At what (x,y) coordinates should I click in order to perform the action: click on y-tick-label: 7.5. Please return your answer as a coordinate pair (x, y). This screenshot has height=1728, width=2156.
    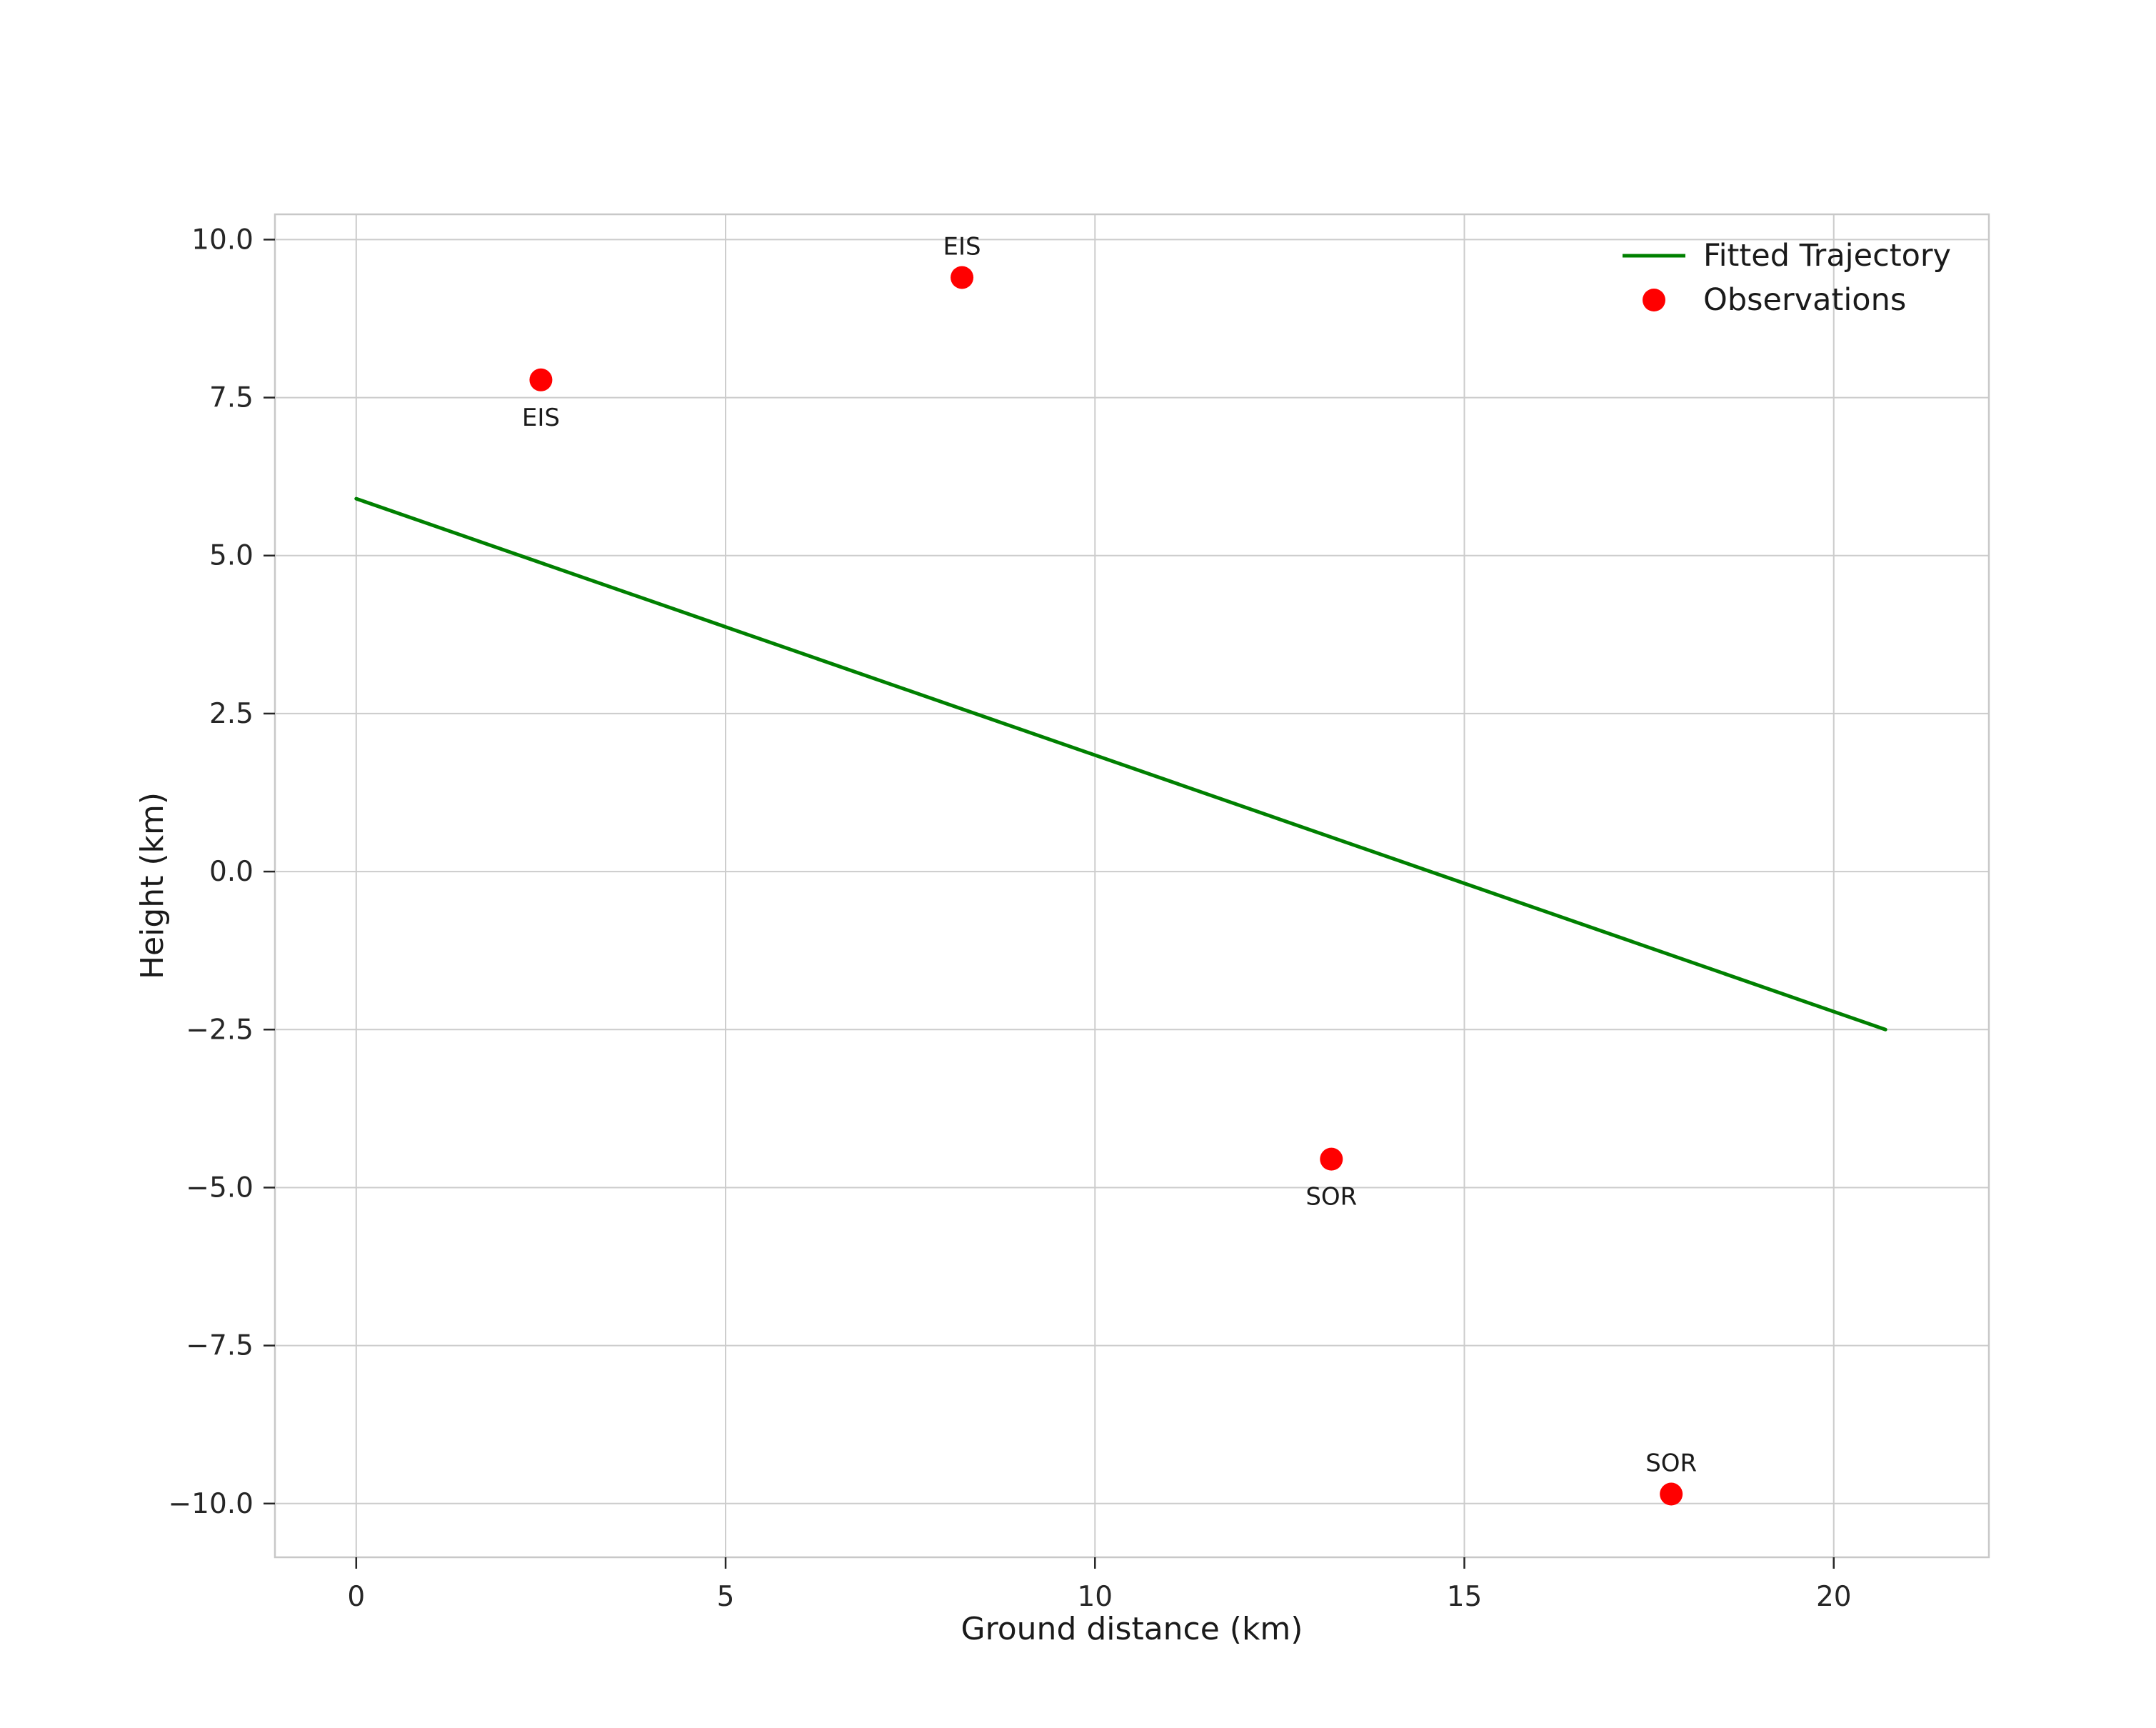
    Looking at the image, I should click on (232, 398).